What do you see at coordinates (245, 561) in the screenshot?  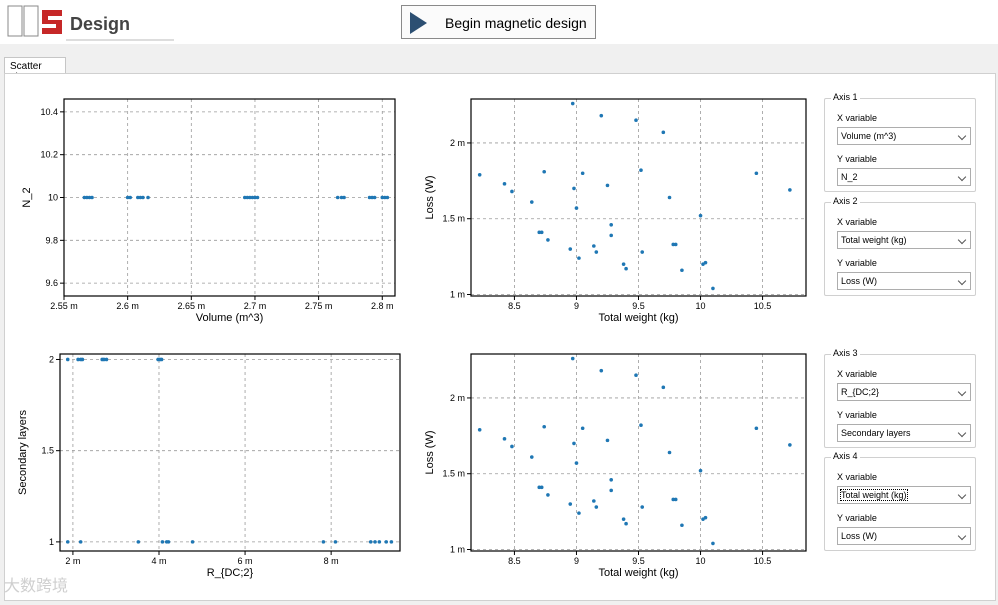 I see `x-tick-label: 6 m` at bounding box center [245, 561].